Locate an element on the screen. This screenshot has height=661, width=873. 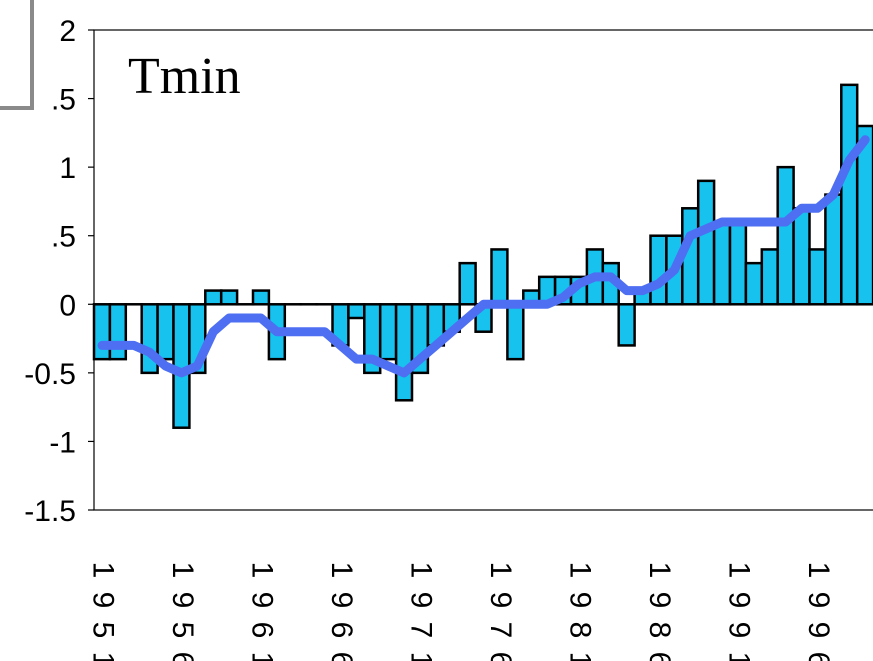
y-tick-label: -0.5 is located at coordinates (50, 374).